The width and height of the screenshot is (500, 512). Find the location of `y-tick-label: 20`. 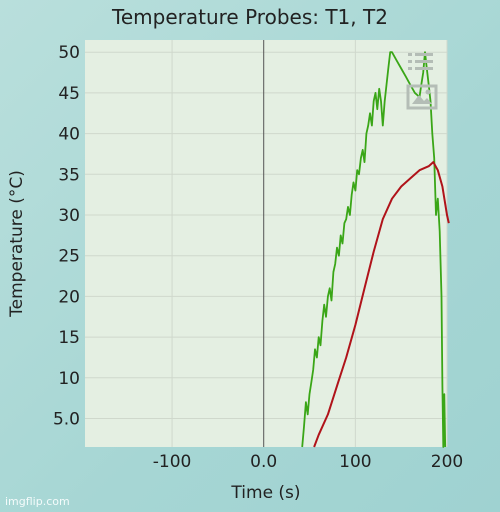

y-tick-label: 20 is located at coordinates (69, 297).